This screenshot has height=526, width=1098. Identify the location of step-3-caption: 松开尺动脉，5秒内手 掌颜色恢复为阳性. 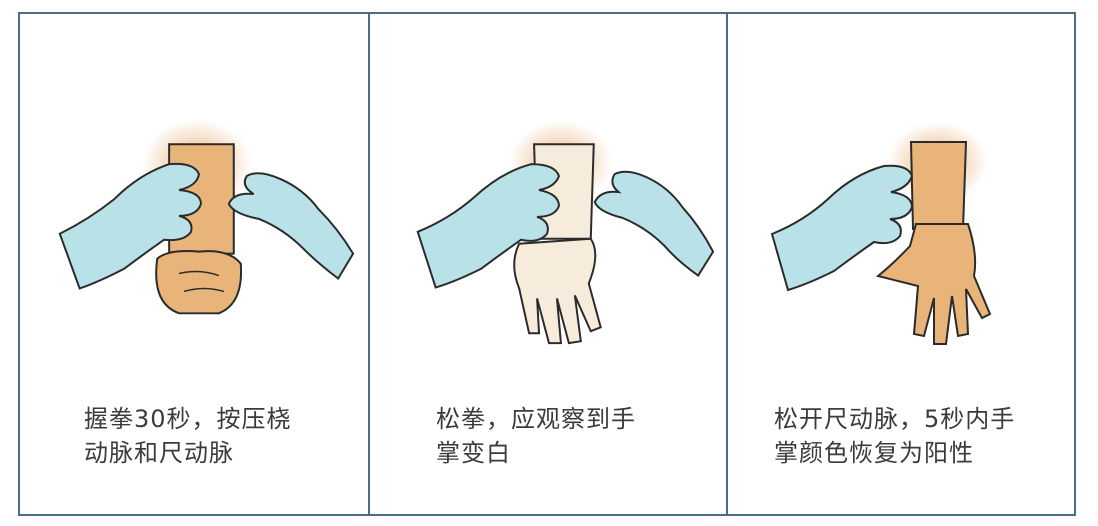
(919, 436).